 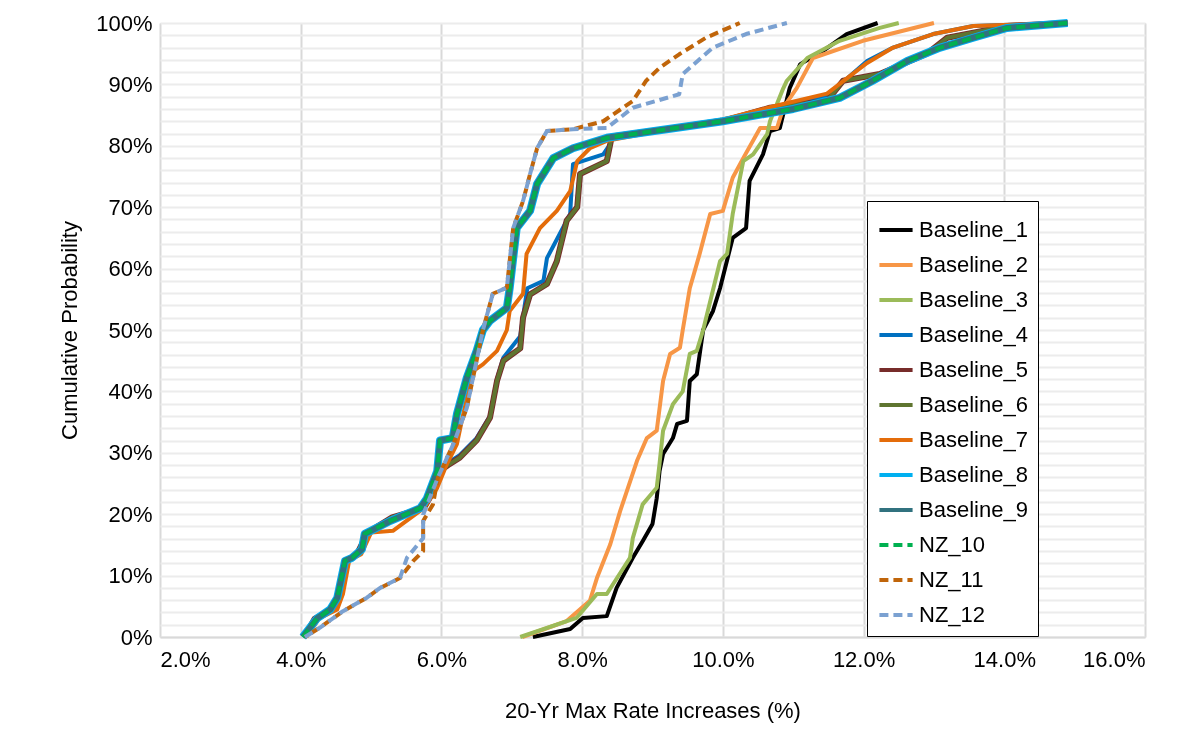 I want to click on y-tick-label: 30%, so click(x=130, y=453).